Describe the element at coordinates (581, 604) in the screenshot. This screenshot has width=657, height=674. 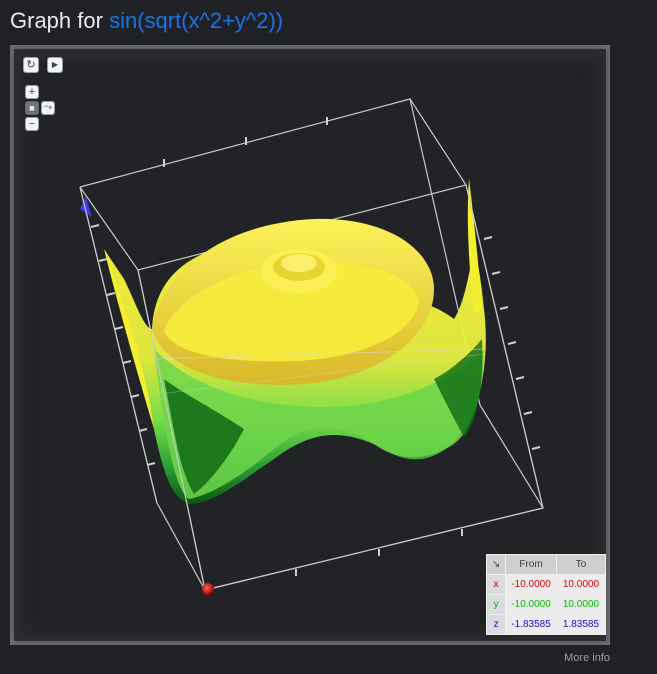
I see `y-to-field: 10.0000` at that location.